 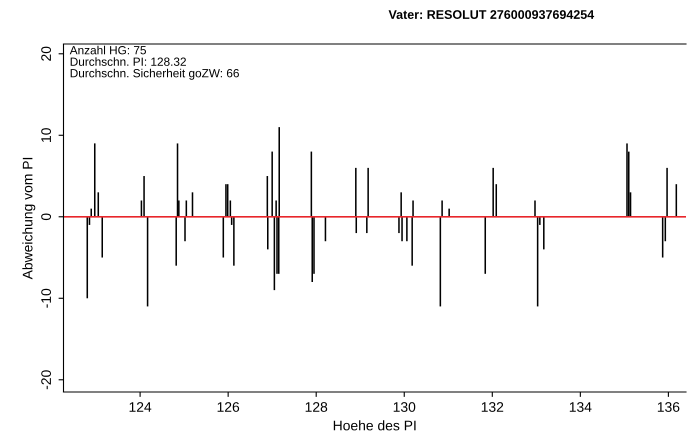 I want to click on x-tick-label: 124, so click(x=141, y=407).